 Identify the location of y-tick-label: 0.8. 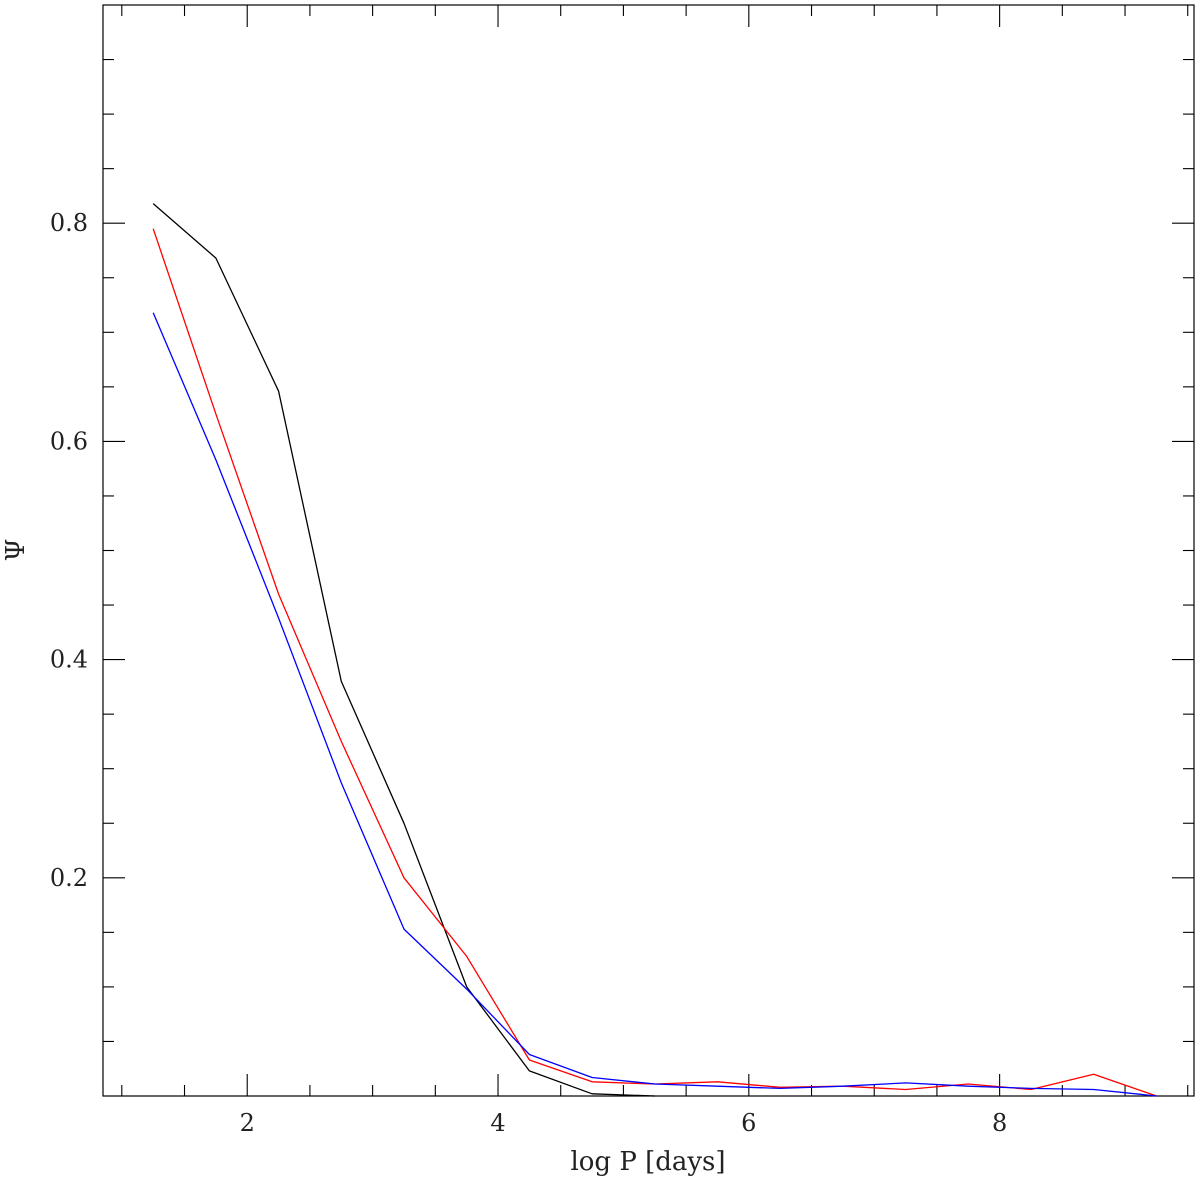
(69, 223).